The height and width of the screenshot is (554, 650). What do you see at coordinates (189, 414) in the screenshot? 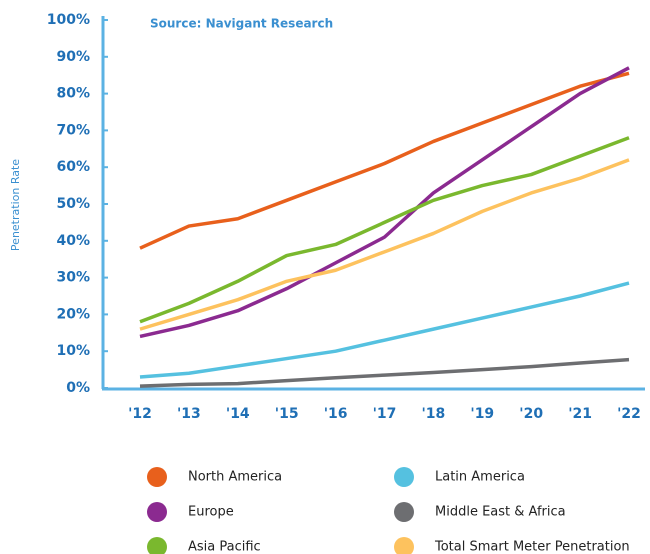
I see `x-tick-label: '13` at bounding box center [189, 414].